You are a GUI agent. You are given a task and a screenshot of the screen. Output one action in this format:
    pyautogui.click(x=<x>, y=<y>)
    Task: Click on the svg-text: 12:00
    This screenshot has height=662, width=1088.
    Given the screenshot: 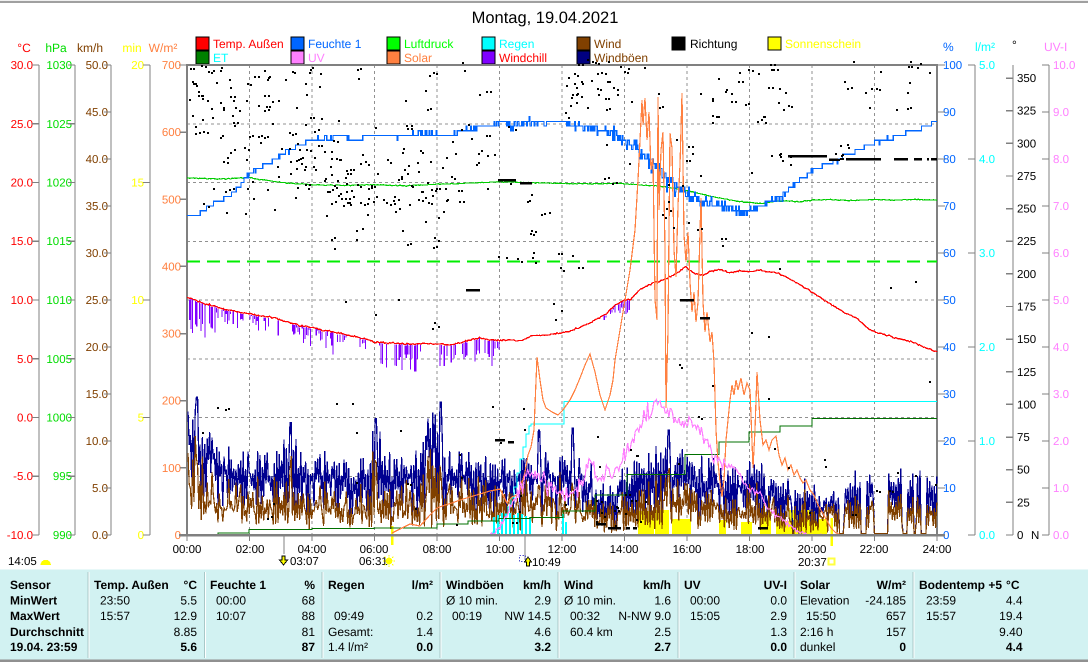 What is the action you would take?
    pyautogui.click(x=562, y=550)
    